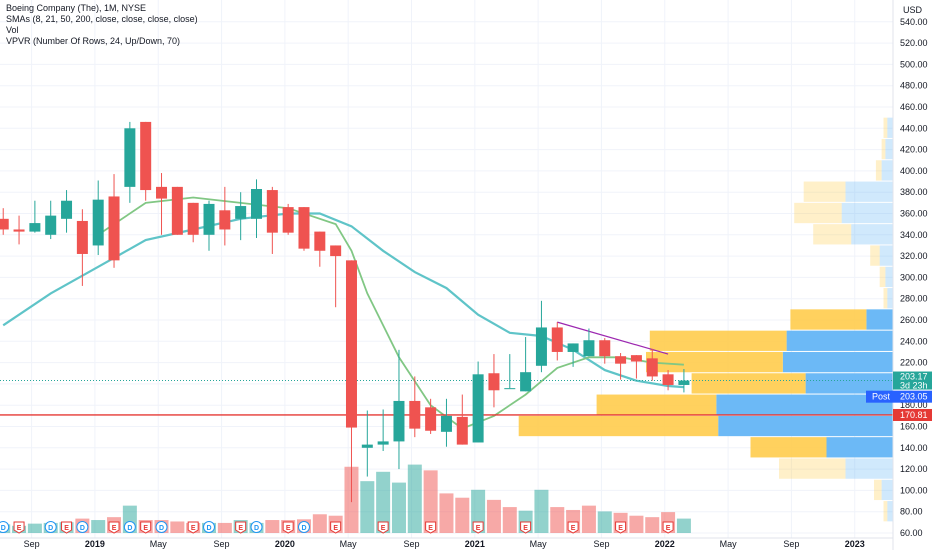 The height and width of the screenshot is (550, 932). What do you see at coordinates (914, 43) in the screenshot?
I see `price-tick-label: 520.00` at bounding box center [914, 43].